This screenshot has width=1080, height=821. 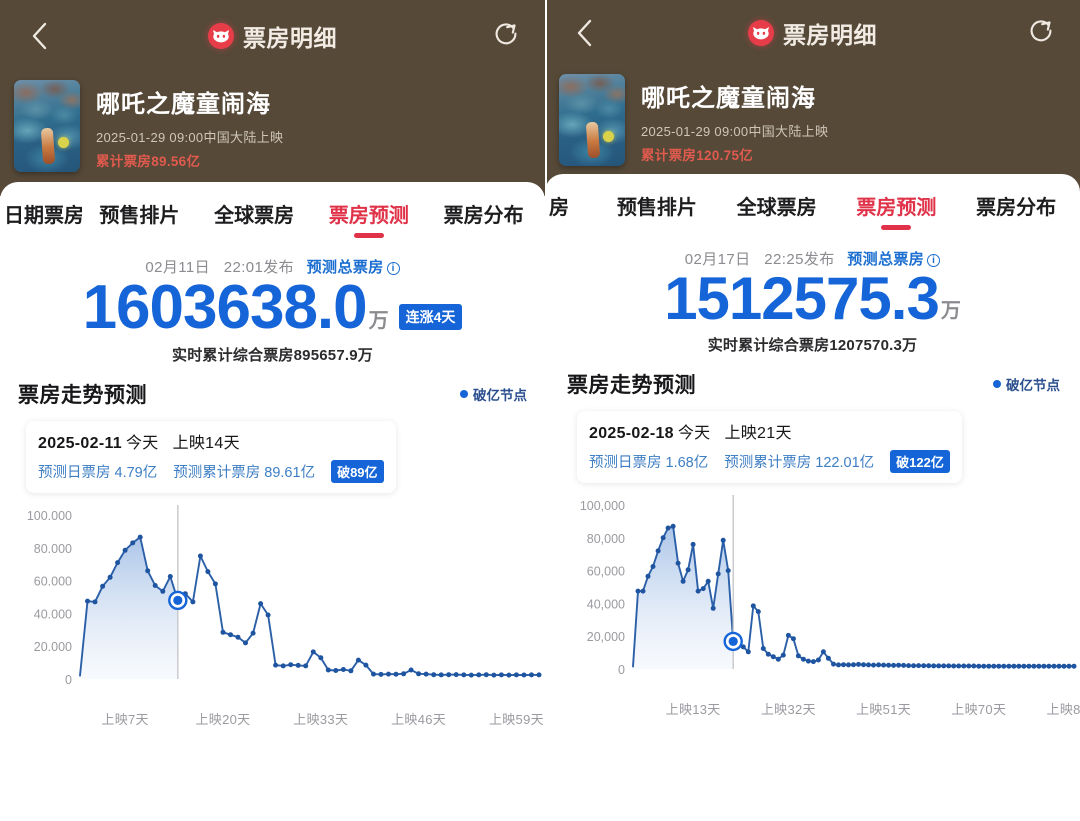 I want to click on chart-plot-left: 0 20.000 40.000 60.000 80.000 100.000, so click(x=272, y=608).